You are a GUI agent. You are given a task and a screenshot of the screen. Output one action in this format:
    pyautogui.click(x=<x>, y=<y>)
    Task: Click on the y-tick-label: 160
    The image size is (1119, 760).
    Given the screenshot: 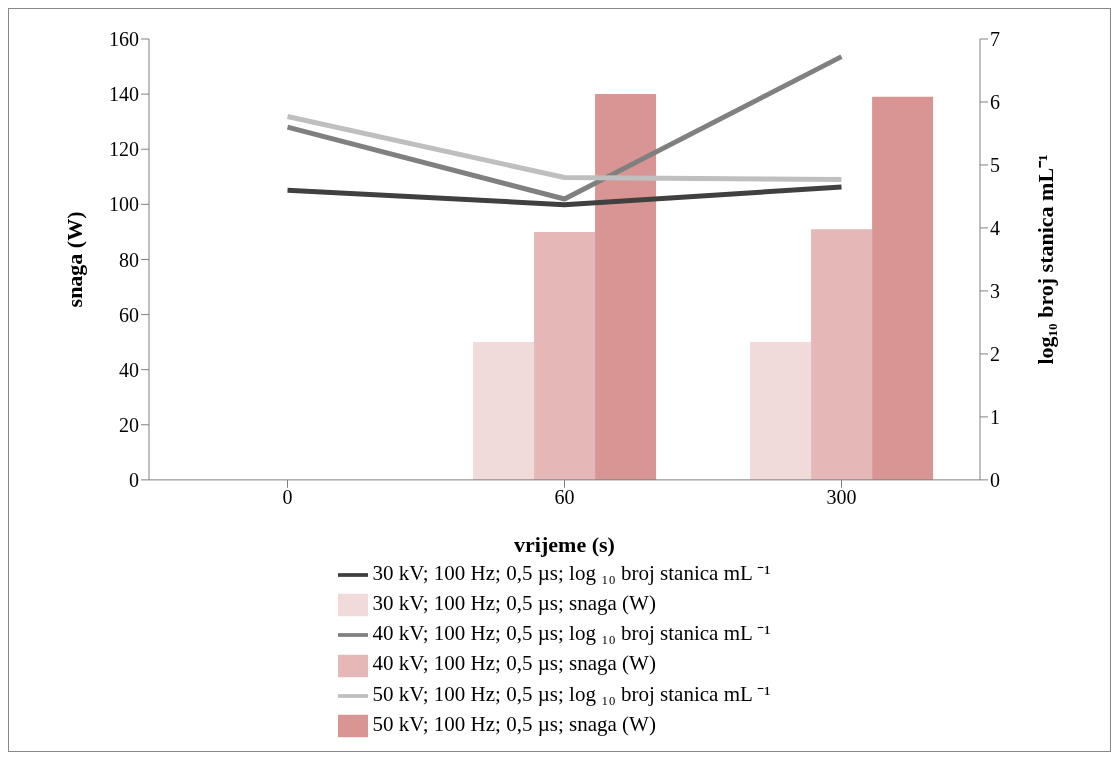 What is the action you would take?
    pyautogui.click(x=124, y=39)
    